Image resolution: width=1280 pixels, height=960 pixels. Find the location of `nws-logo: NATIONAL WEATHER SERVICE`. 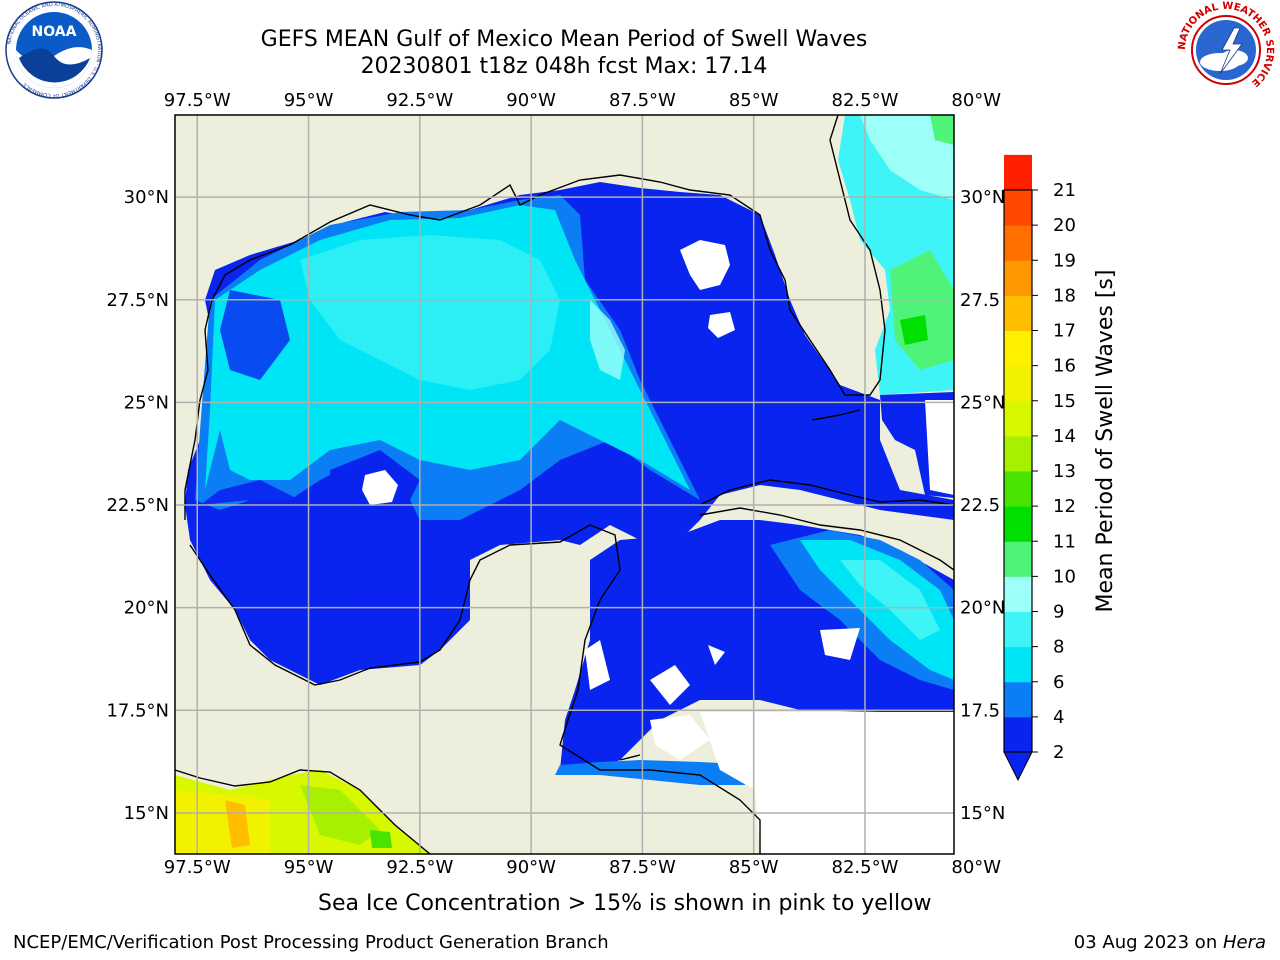

nws-logo: NATIONAL WEATHER SERVICE is located at coordinates (1226, 49).